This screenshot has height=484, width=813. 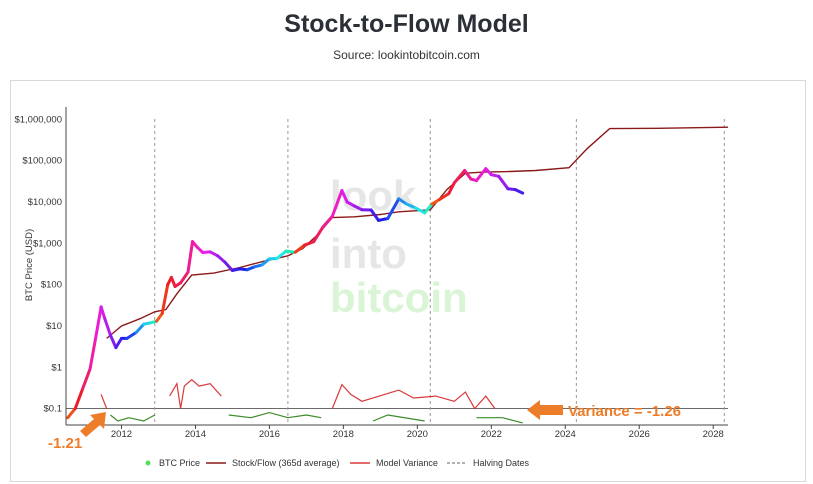 What do you see at coordinates (38, 119) in the screenshot?
I see `y-tick-label-7: $1,000,000` at bounding box center [38, 119].